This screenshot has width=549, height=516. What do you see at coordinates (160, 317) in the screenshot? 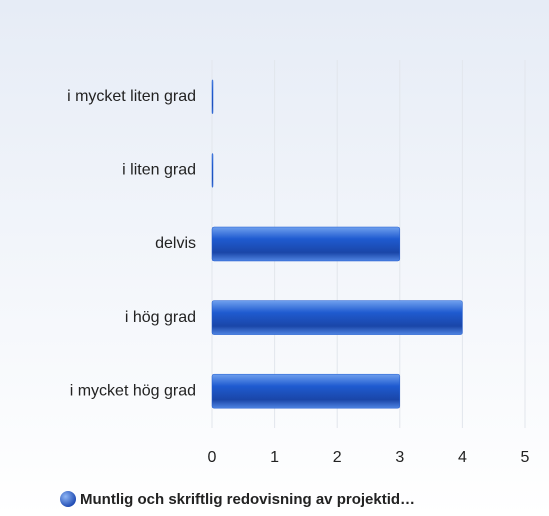
I see `y-tick-label: i hög grad` at bounding box center [160, 317].